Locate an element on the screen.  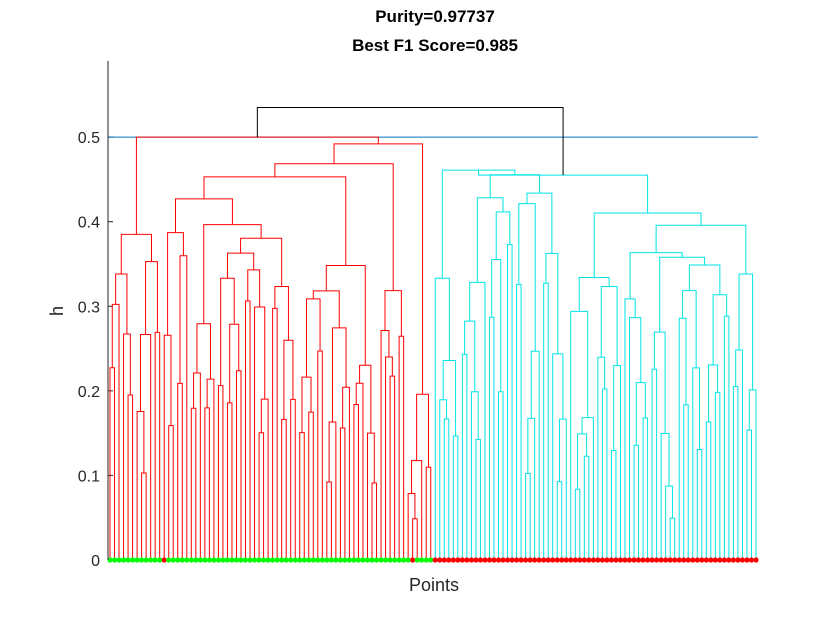
y-tick-label-2: 0.2 is located at coordinates (89, 392).